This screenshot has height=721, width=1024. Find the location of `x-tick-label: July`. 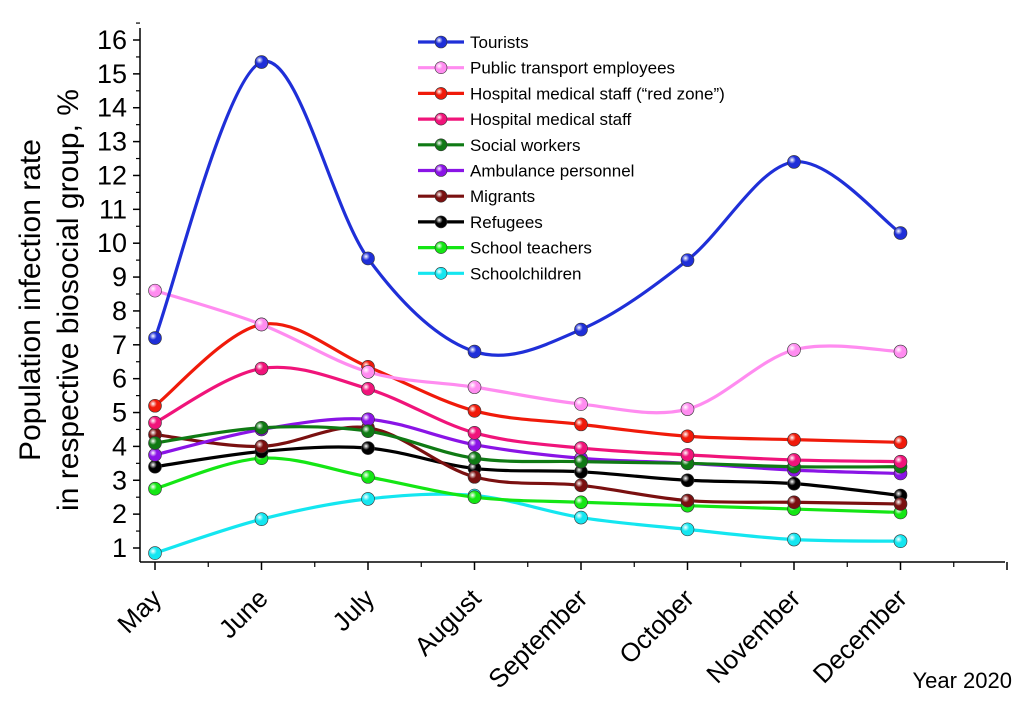

x-tick-label: July is located at coordinates (353, 610).